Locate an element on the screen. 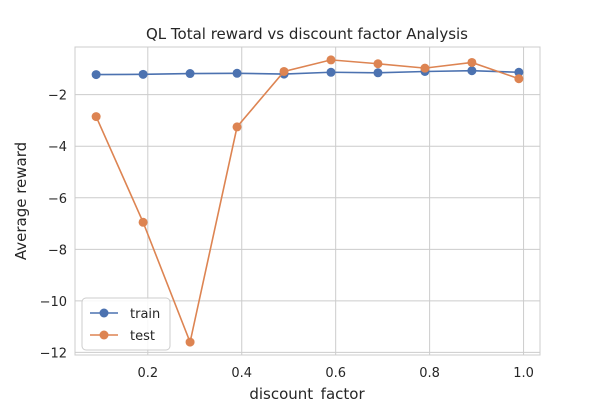 Image resolution: width=600 pixels, height=400 pixels. legend-marker-train is located at coordinates (104, 313).